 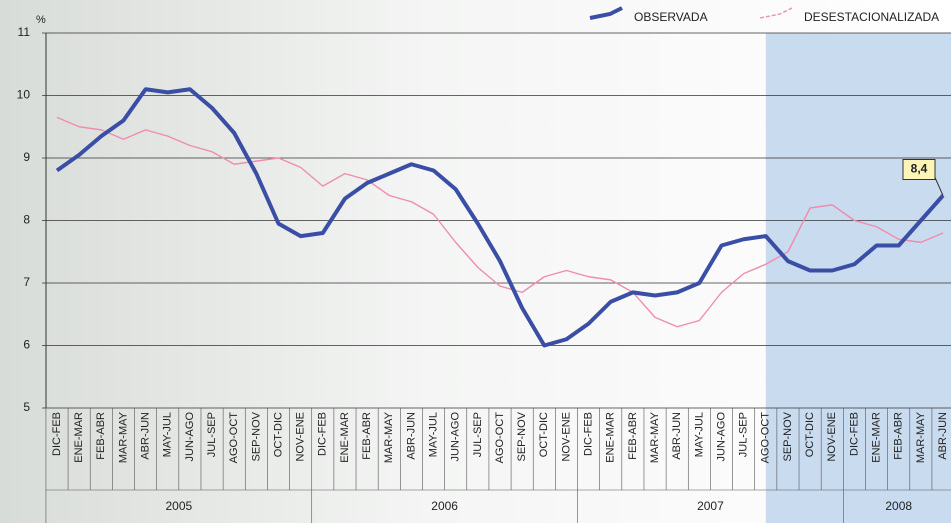 What do you see at coordinates (26, 345) in the screenshot?
I see `y-tick-label: 6` at bounding box center [26, 345].